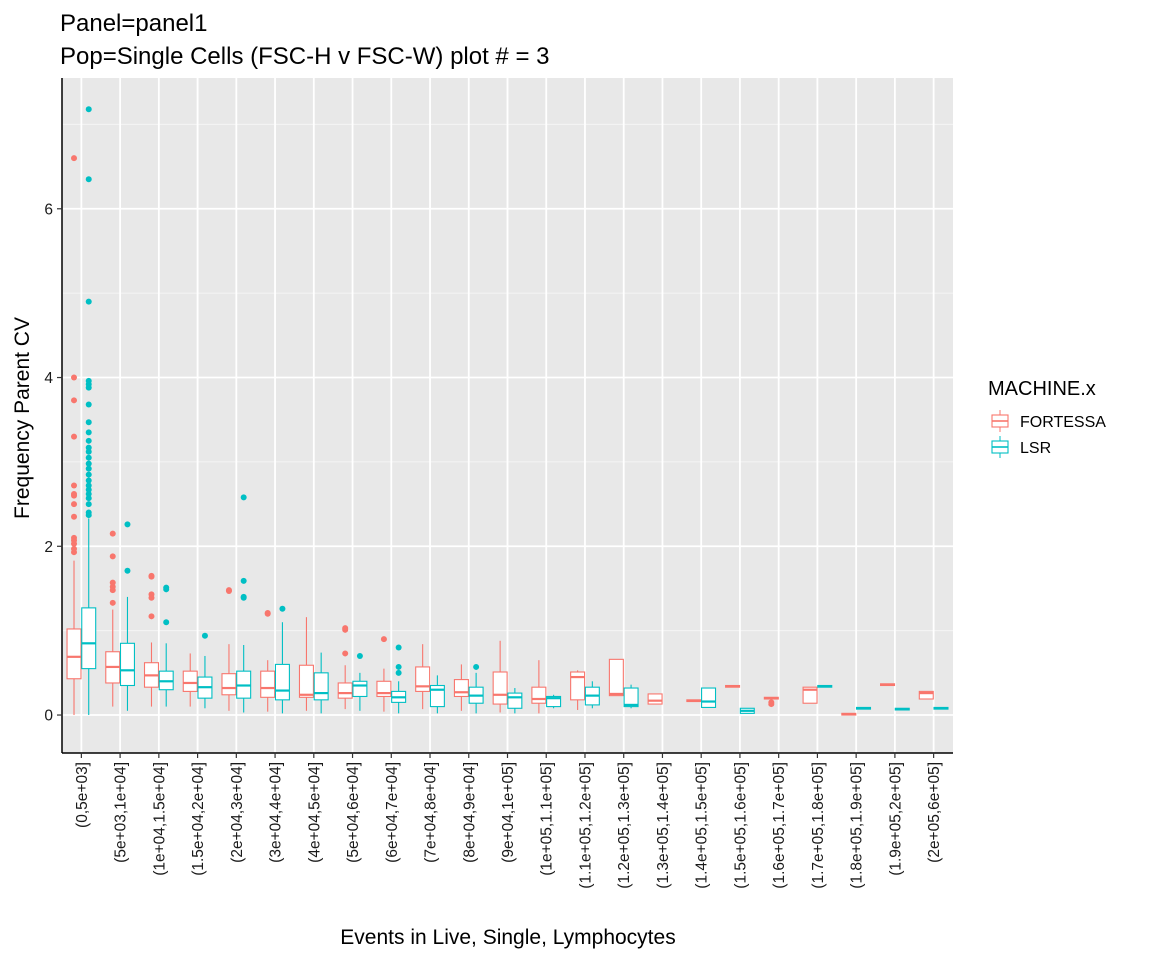  Describe the element at coordinates (508, 812) in the screenshot. I see `x-tick-label: (9e+04,1e+05]` at that location.